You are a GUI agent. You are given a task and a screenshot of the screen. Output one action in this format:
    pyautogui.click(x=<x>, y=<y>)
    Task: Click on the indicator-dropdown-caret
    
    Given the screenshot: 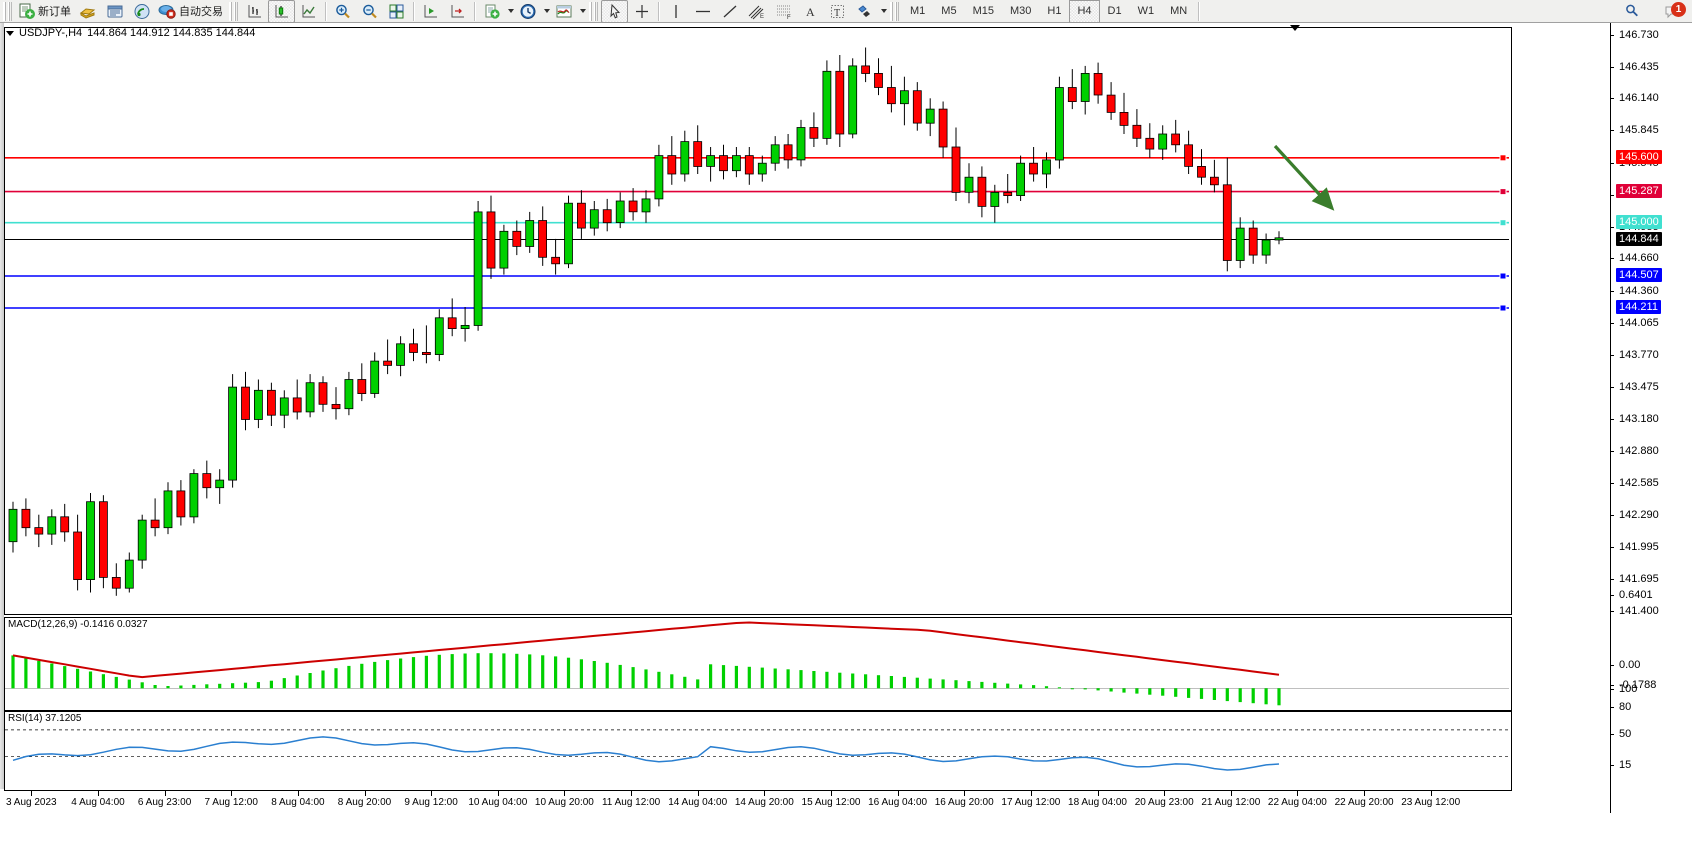 What is the action you would take?
    pyautogui.click(x=511, y=11)
    